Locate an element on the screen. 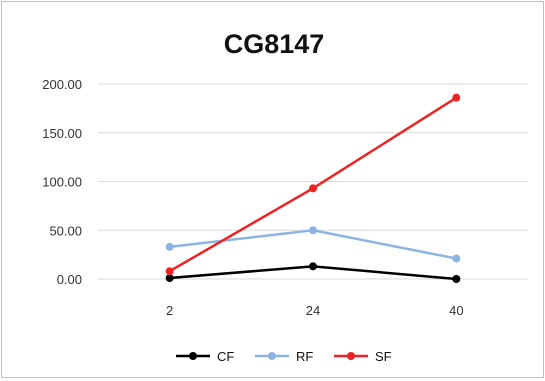  legend: CF RF SF is located at coordinates (284, 356).